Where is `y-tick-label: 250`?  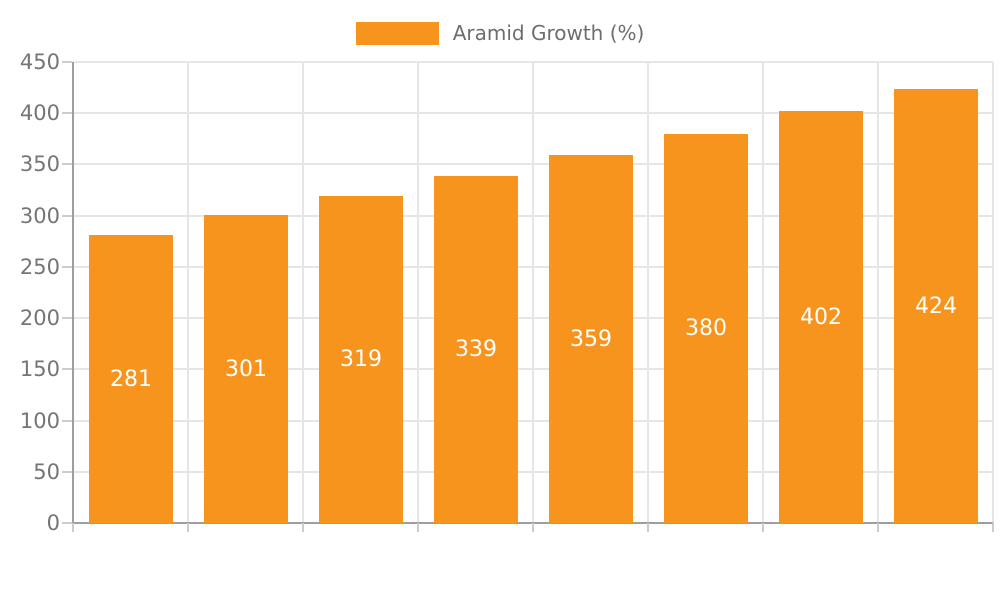
y-tick-label: 250 is located at coordinates (39, 267).